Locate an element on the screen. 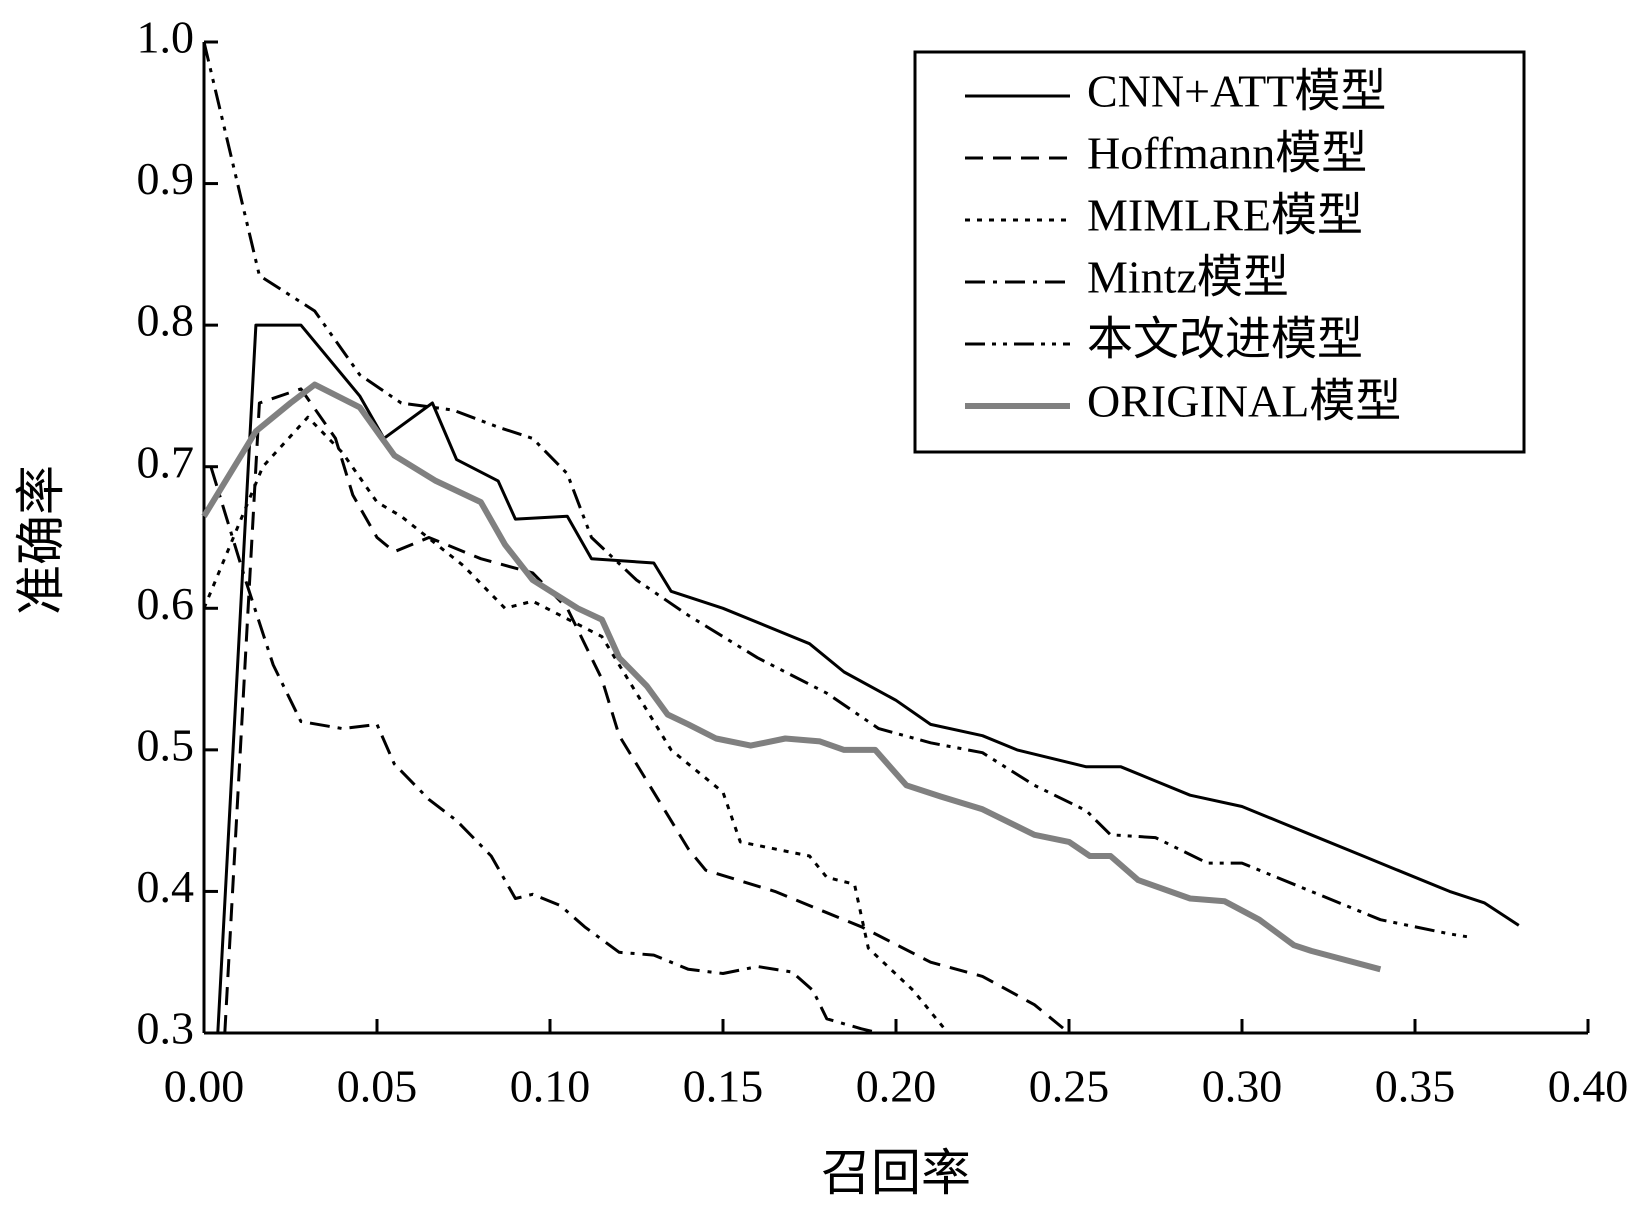 The height and width of the screenshot is (1213, 1630). y-axis-title: 准确率 is located at coordinates (41, 540).